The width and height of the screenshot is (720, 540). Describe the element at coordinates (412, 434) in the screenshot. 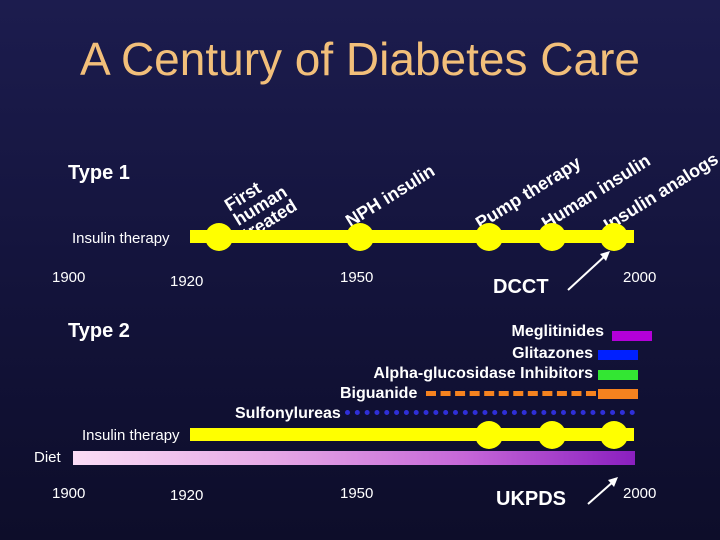

I see `type2-insulin-timeline` at that location.